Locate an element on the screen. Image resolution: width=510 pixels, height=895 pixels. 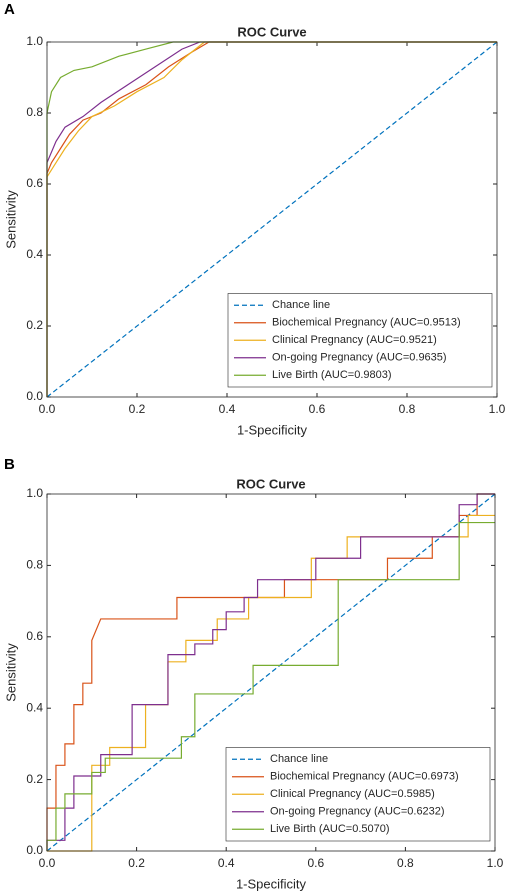
legend-label: On-going Pregnancy (AUC=0.9635) is located at coordinates (359, 358).